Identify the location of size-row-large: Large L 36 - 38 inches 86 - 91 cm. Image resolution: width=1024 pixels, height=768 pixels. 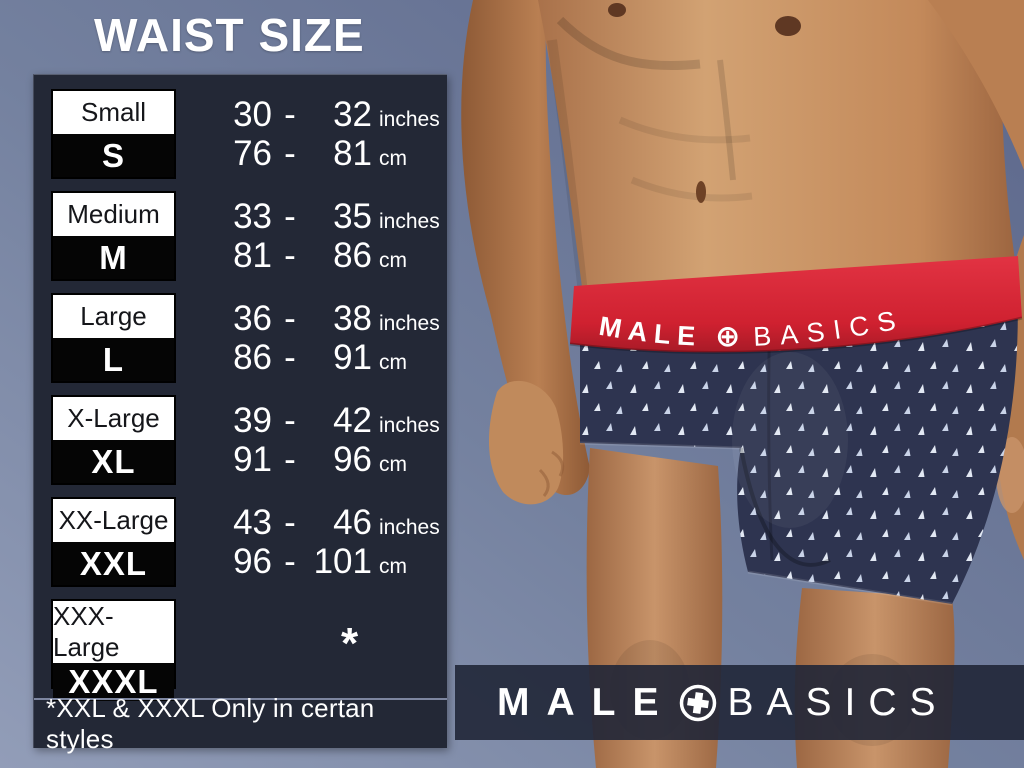
(245, 338).